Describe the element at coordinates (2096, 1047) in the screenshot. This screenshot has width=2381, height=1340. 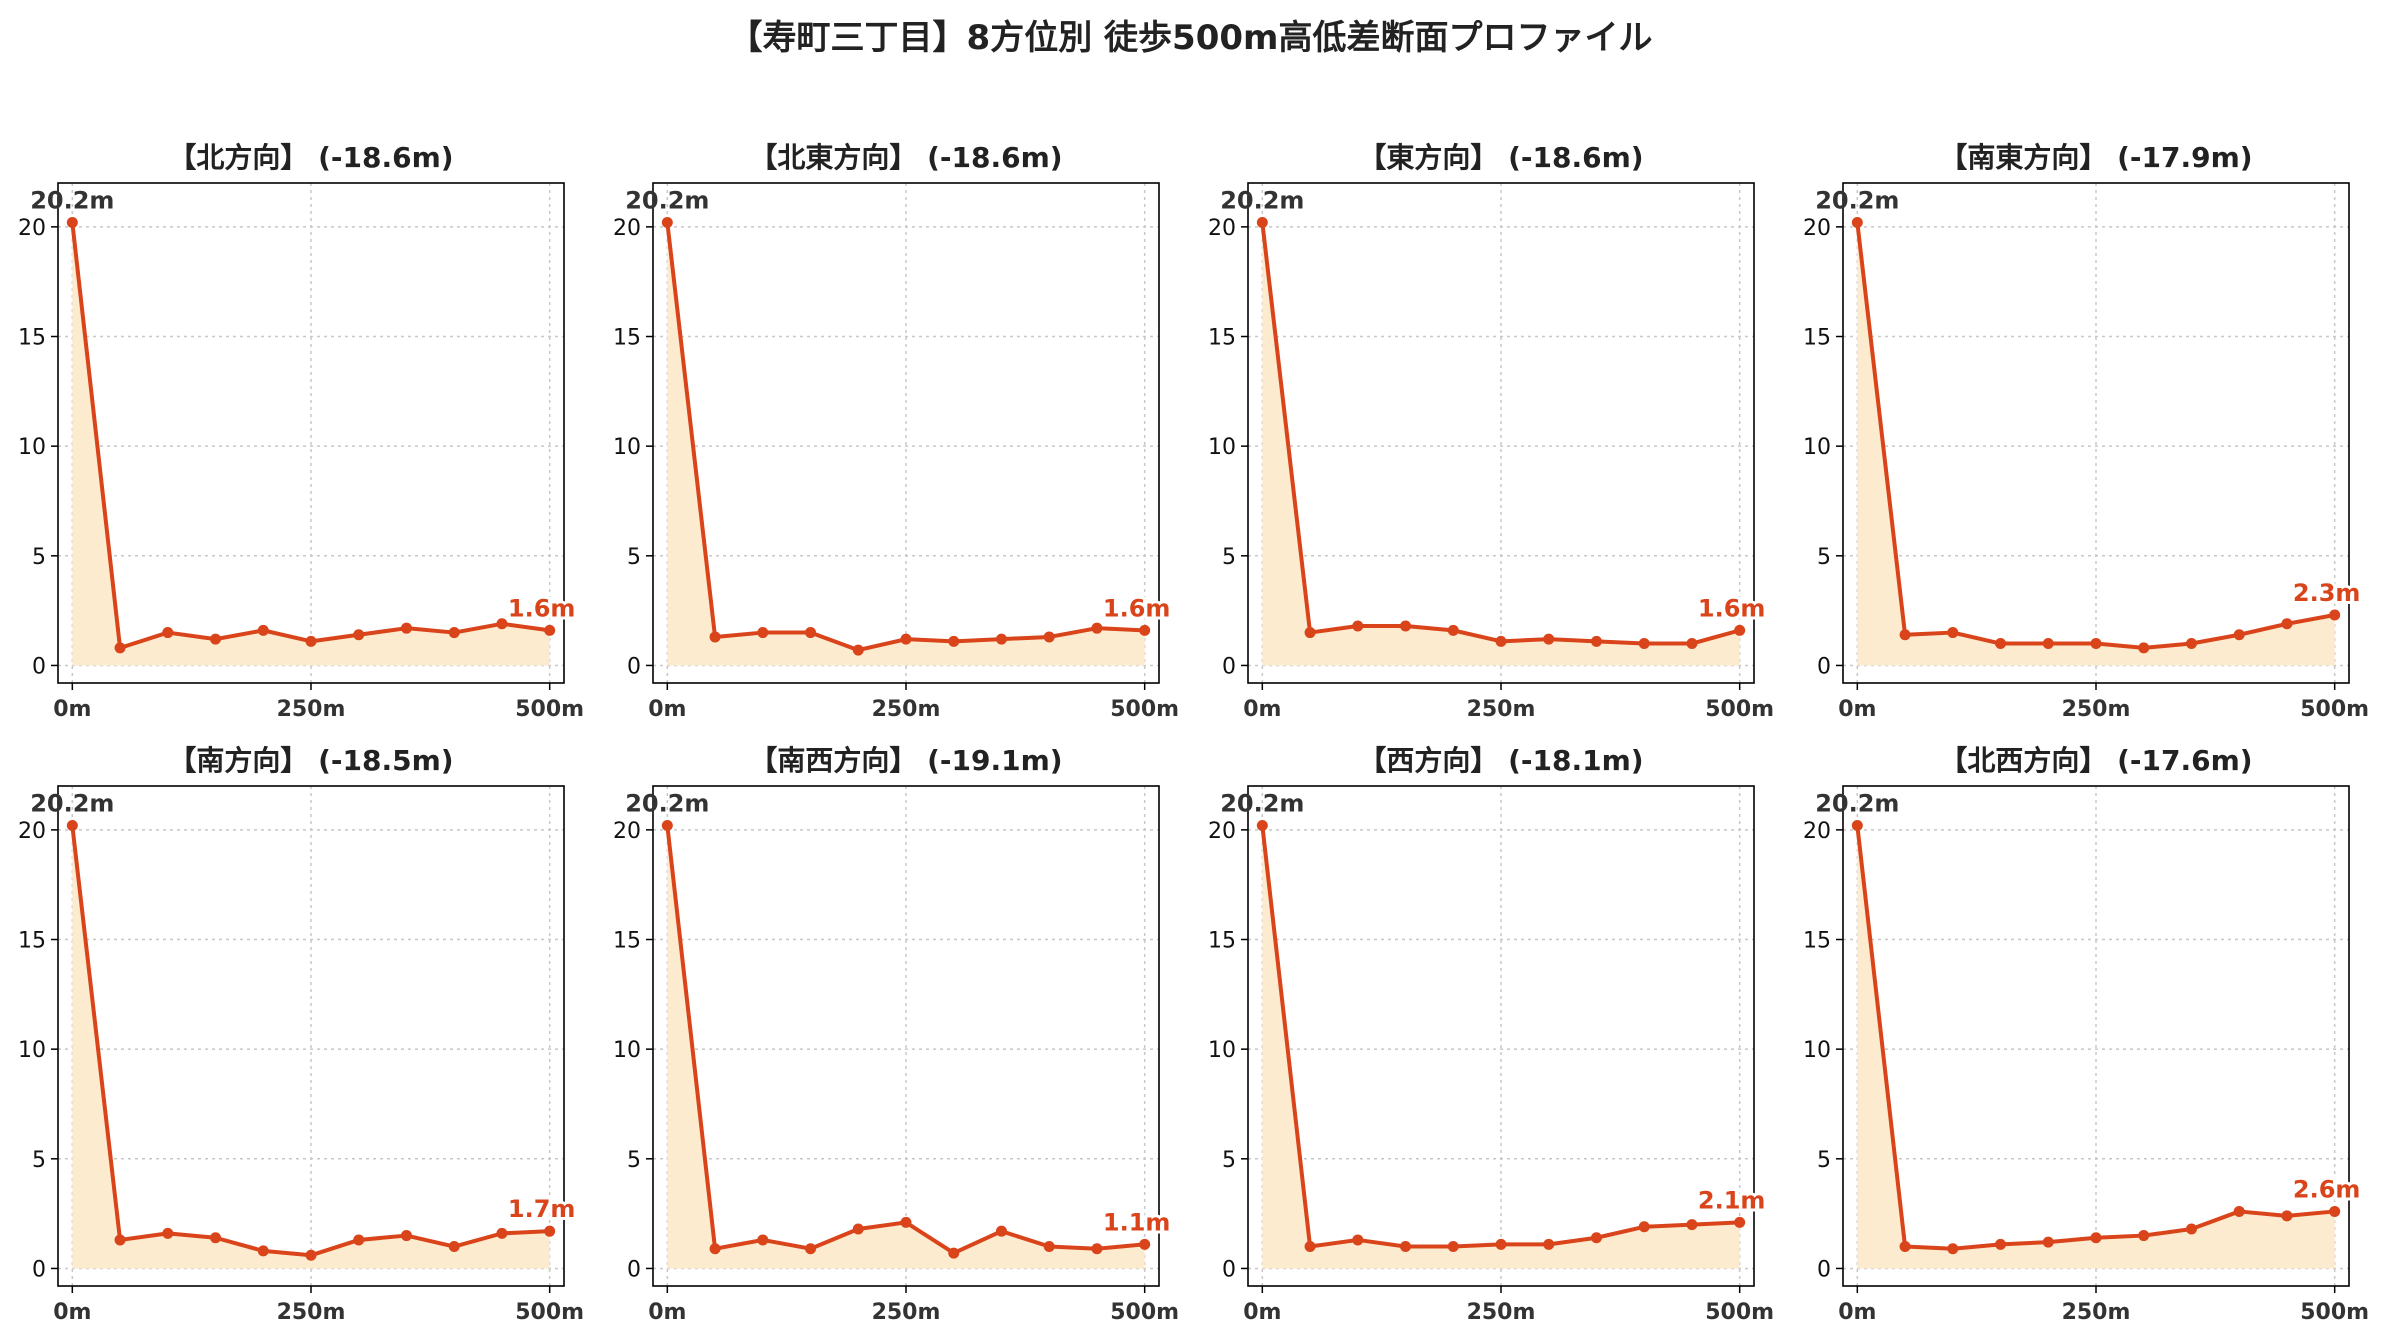
I see `area-fill` at that location.